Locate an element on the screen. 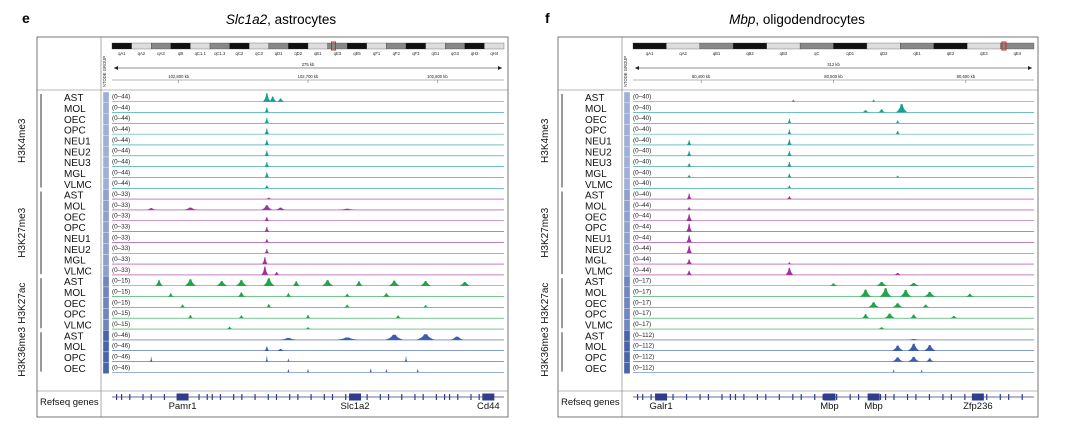 Image resolution: width=1080 pixels, height=425 pixels. coord-label: 80,600 kb is located at coordinates (966, 76).